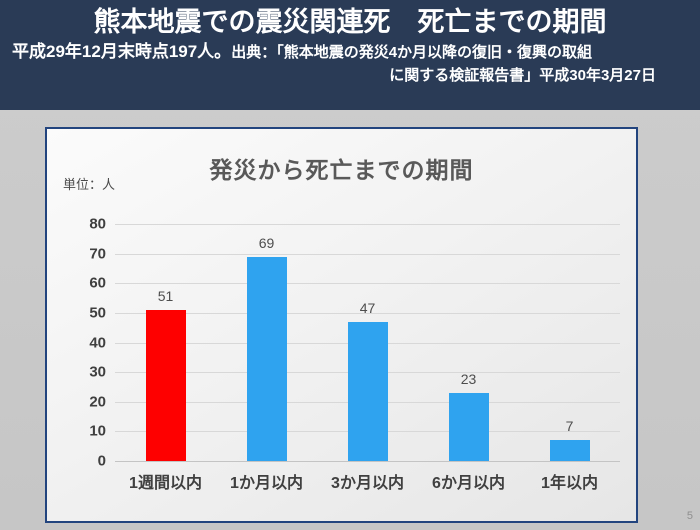 The height and width of the screenshot is (530, 700). What do you see at coordinates (367, 380) in the screenshot?
I see `bar-3か月以内: 47` at bounding box center [367, 380].